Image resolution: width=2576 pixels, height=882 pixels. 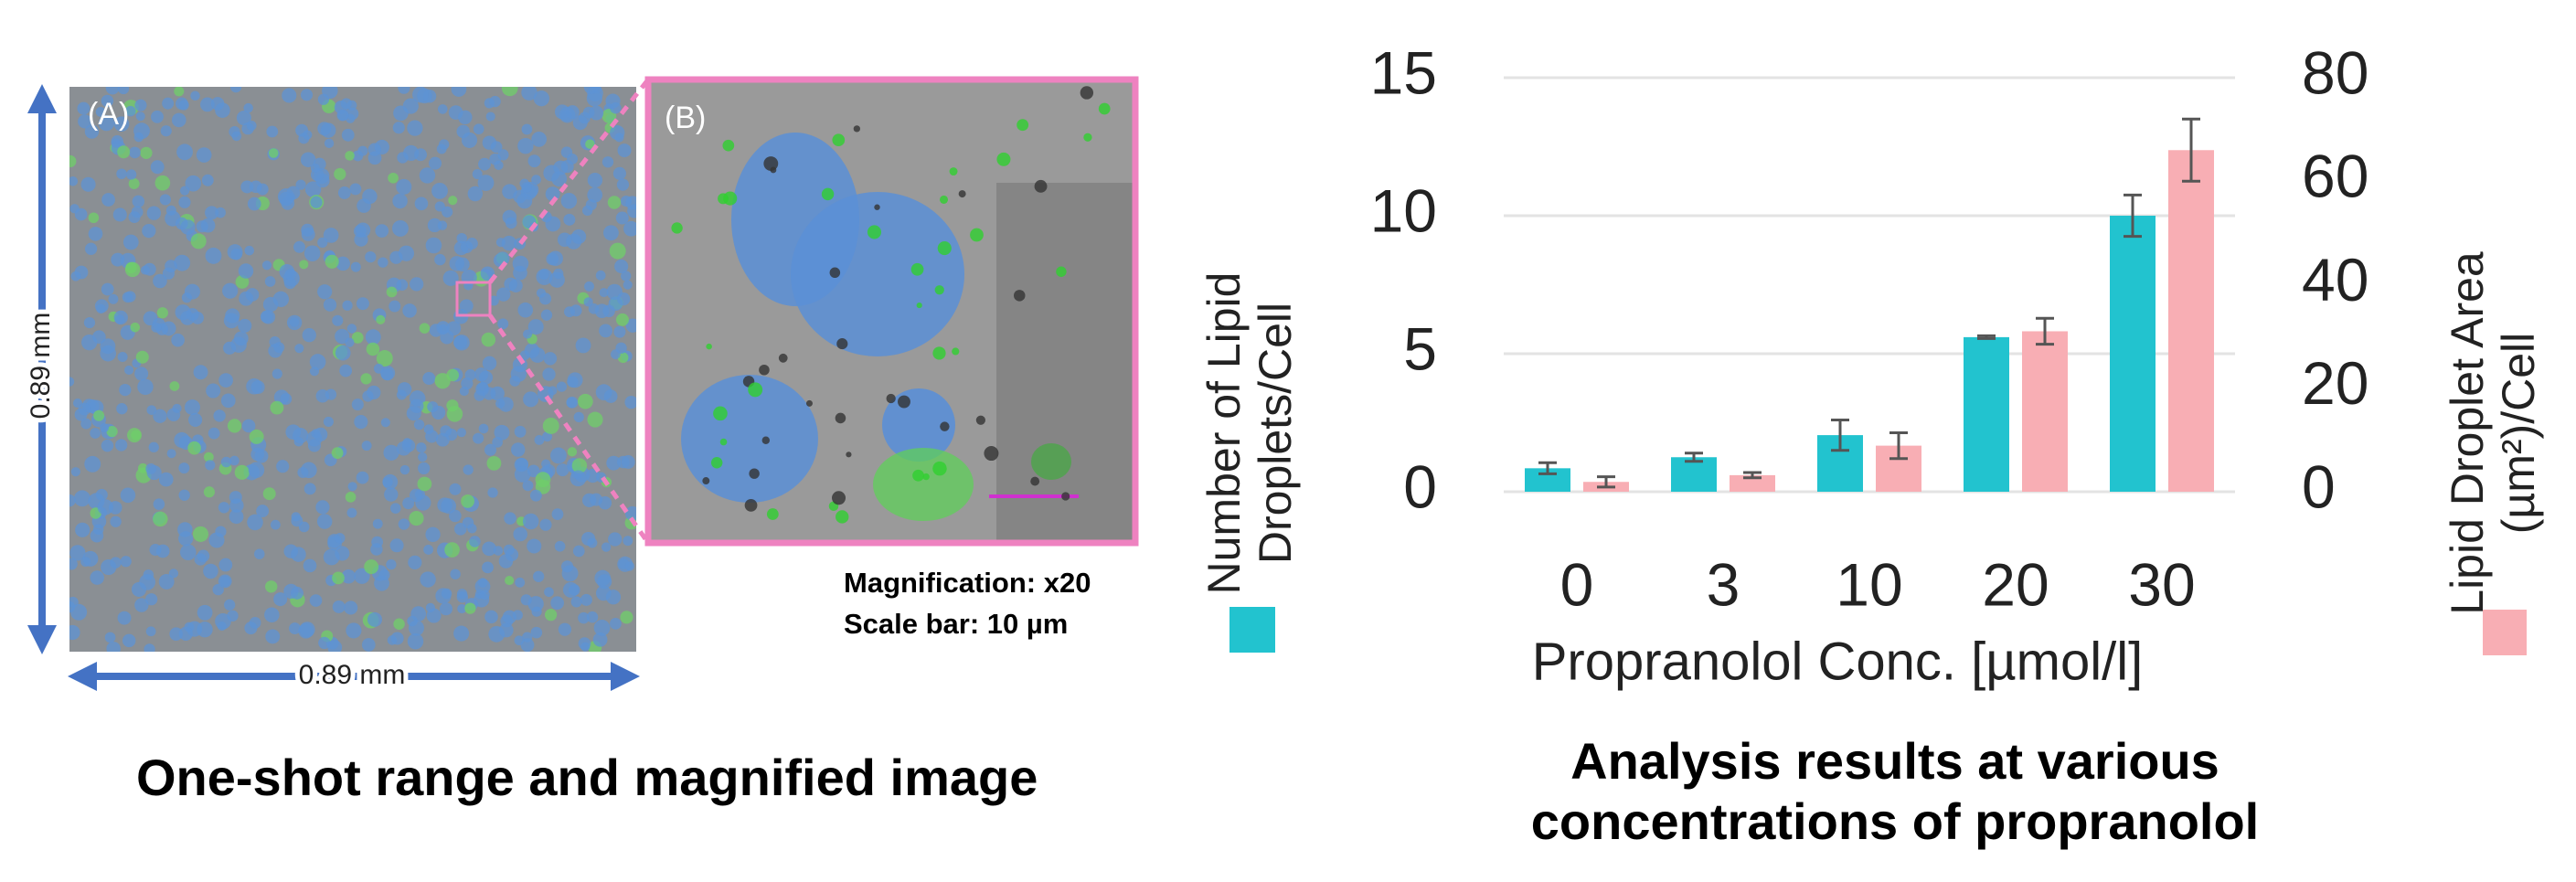 I want to click on y-tick-label: 10, so click(x=1403, y=210).